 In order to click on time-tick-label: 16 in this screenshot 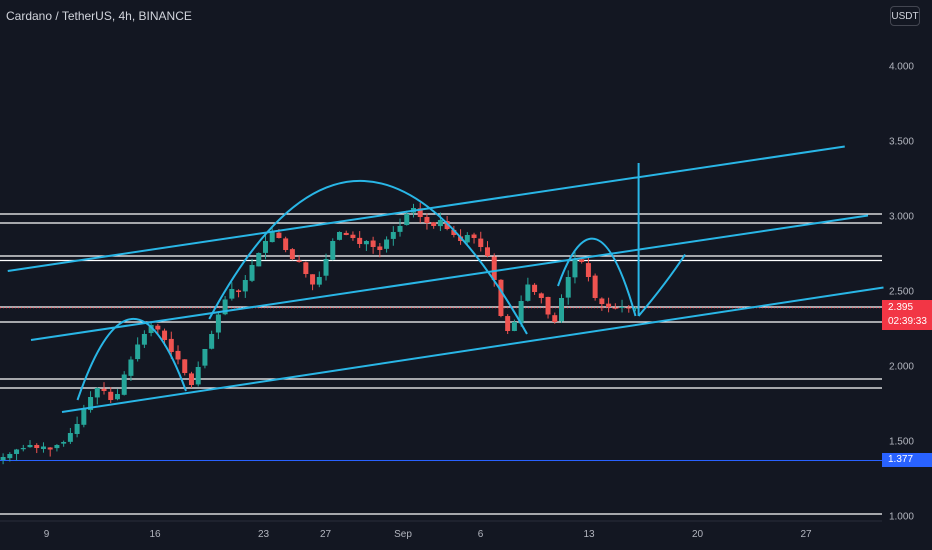, I will do `click(155, 534)`.